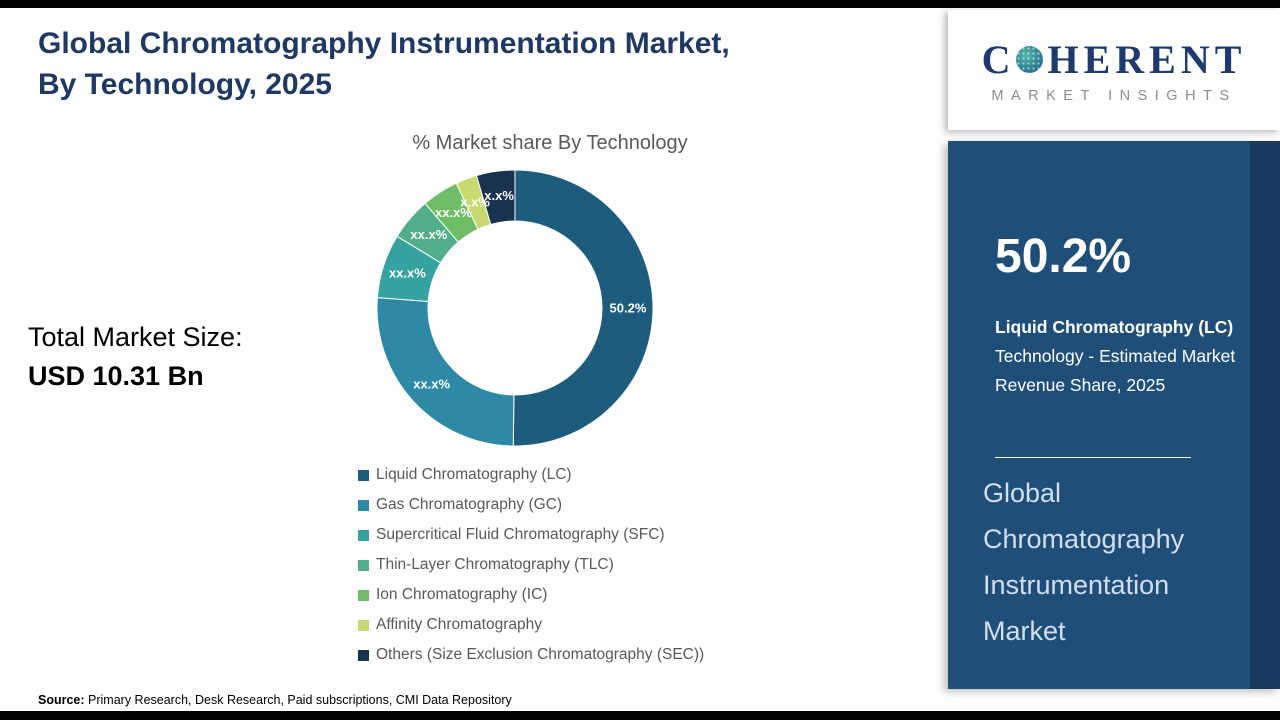 The width and height of the screenshot is (1280, 720). I want to click on legend-label: Affinity Chromatography, so click(459, 624).